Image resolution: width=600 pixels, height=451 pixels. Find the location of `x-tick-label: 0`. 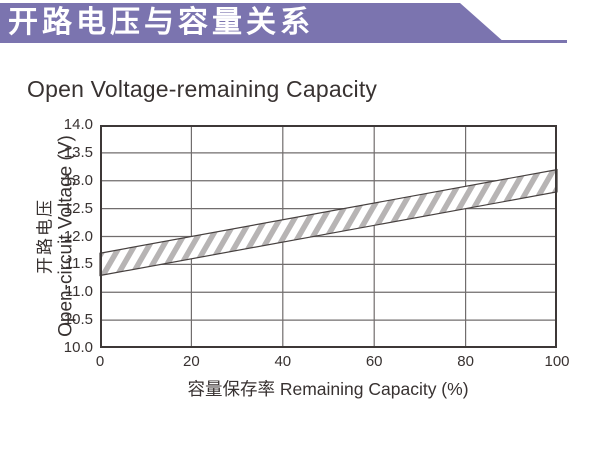

x-tick-label: 0 is located at coordinates (100, 361).